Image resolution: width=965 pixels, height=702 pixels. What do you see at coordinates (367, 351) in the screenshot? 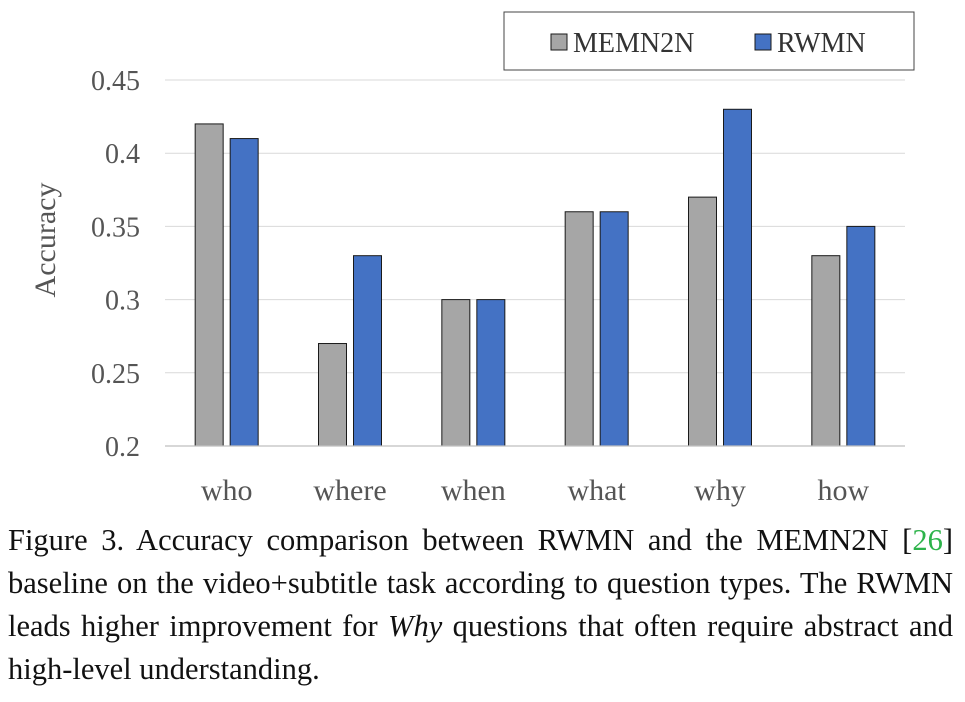
I see `bar-rwmn-where` at bounding box center [367, 351].